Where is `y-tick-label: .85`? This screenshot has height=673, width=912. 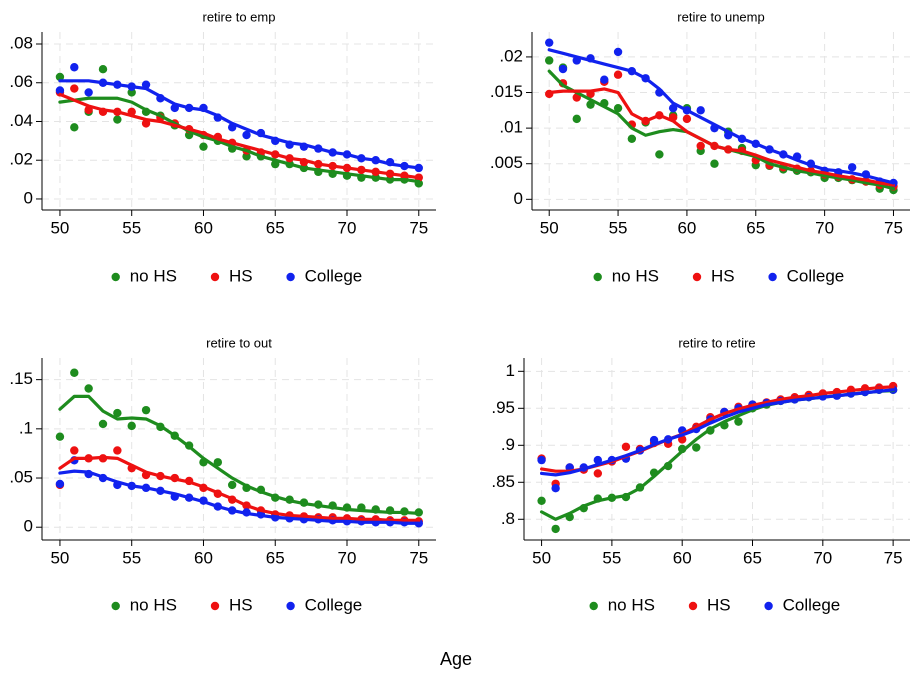
y-tick-label: .85 is located at coordinates (503, 481).